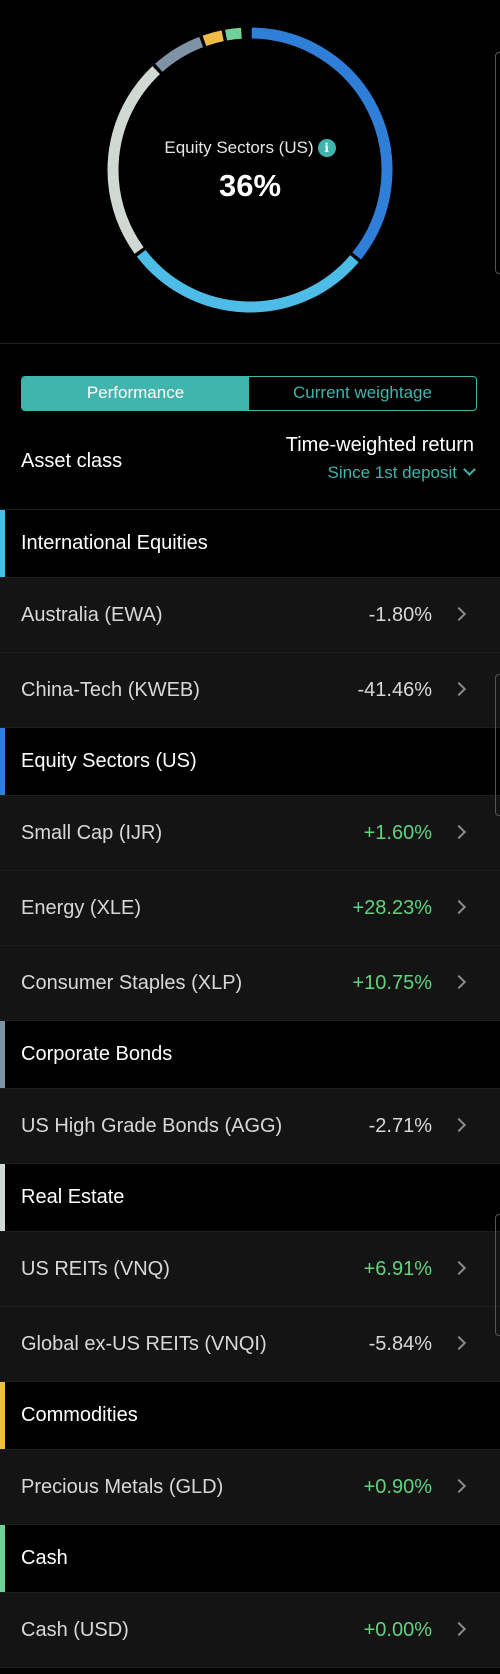 The height and width of the screenshot is (1674, 500). Describe the element at coordinates (250, 1198) in the screenshot. I see `category-header: Real Estate` at that location.